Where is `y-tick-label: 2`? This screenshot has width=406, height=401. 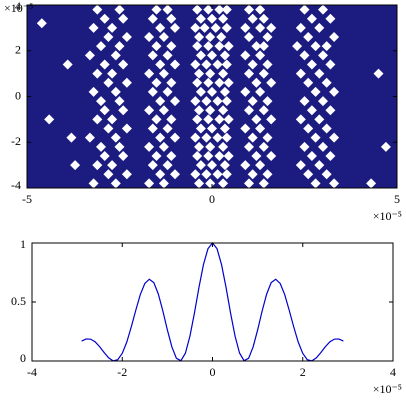 y-tick-label: 2 is located at coordinates (18, 50).